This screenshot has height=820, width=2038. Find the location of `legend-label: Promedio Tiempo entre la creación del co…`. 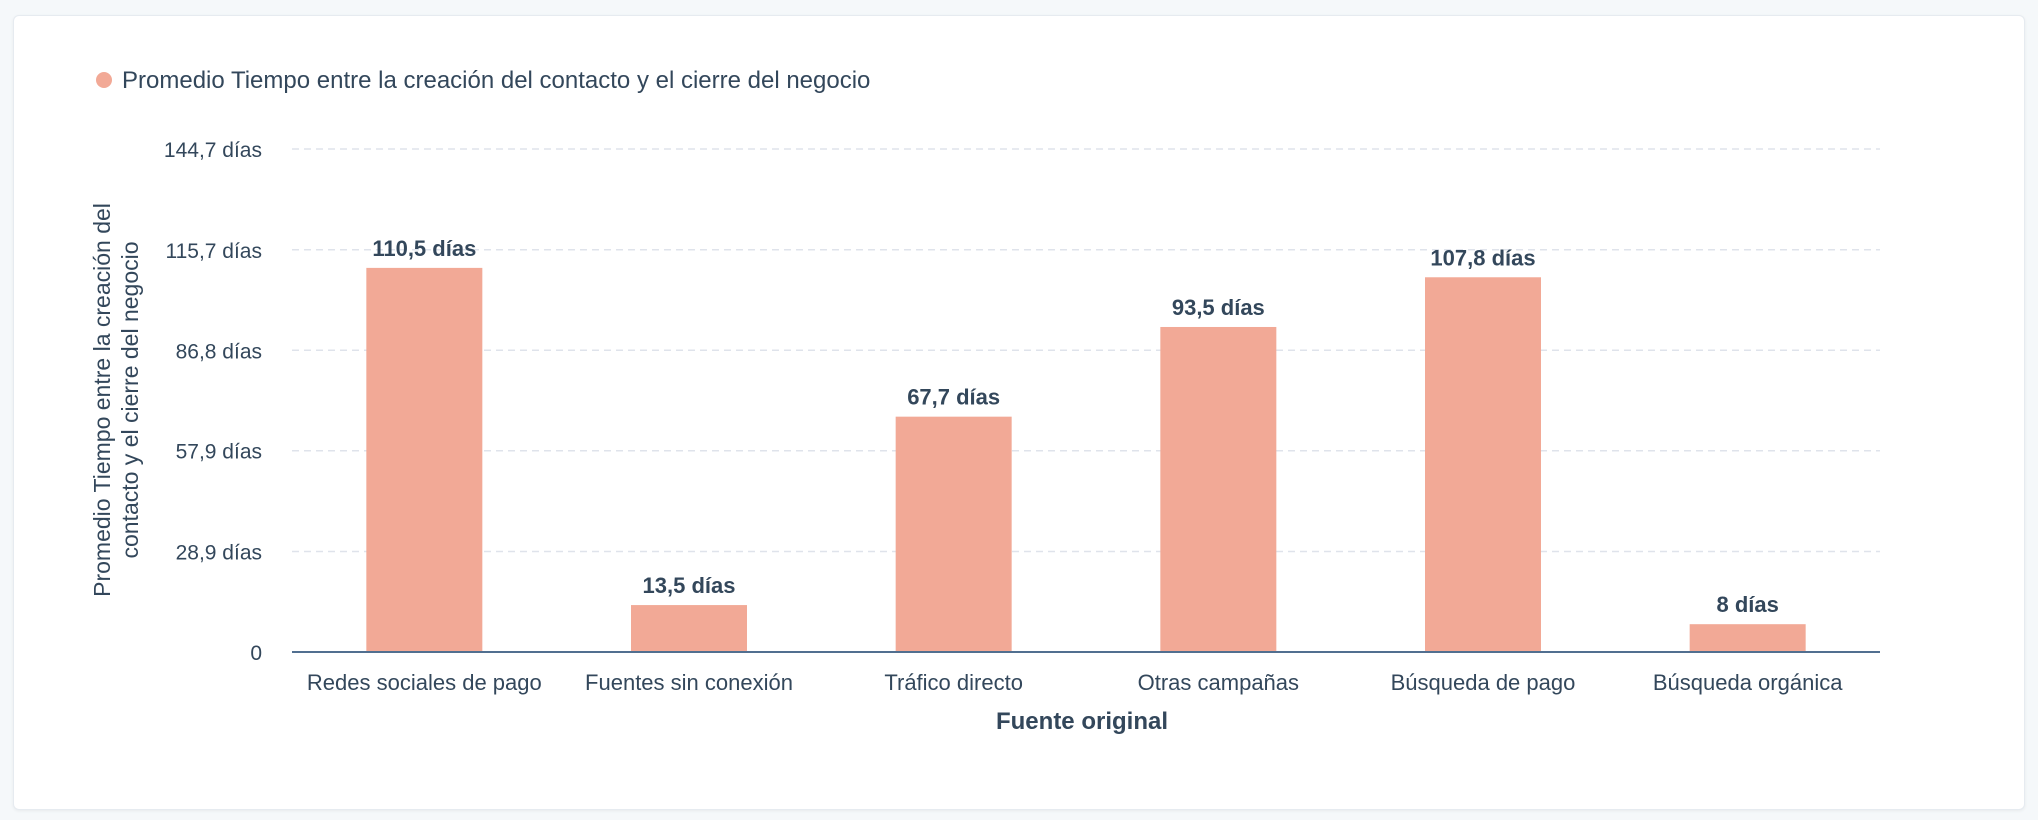

legend-label: Promedio Tiempo entre la creación del co… is located at coordinates (496, 80).